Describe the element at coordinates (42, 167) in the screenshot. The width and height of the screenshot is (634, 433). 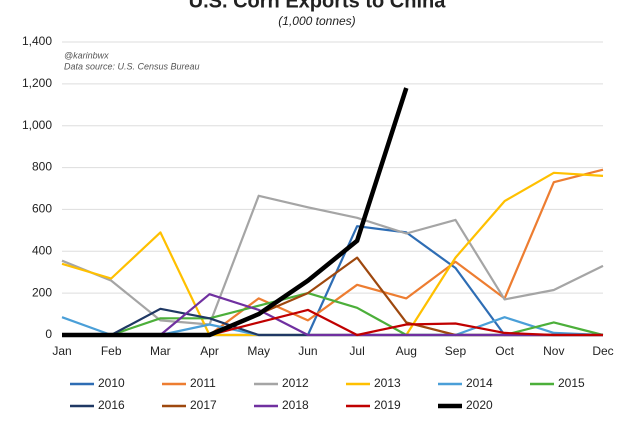
I see `y-tick-label: 800` at that location.